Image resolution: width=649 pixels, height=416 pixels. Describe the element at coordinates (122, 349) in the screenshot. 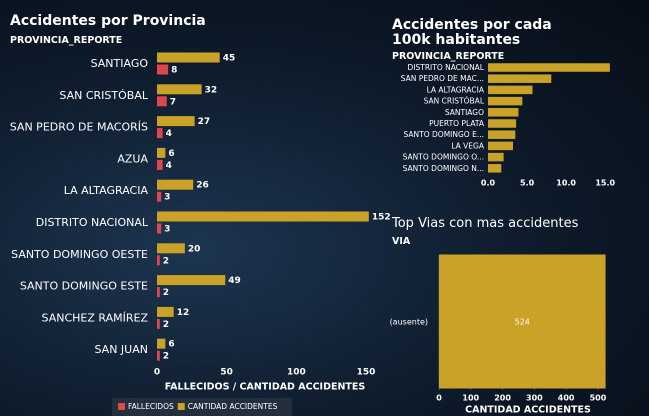

I see `y-tick-label: SAN JUAN` at that location.